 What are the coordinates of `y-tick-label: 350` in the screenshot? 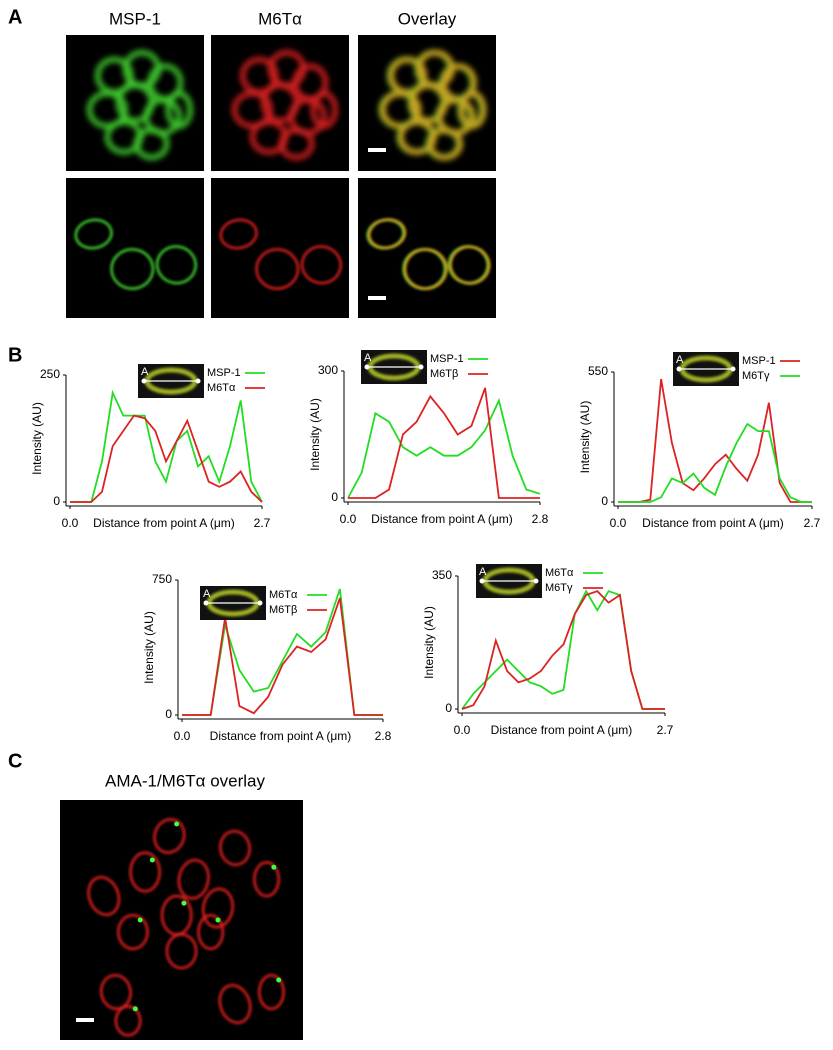 It's located at (442, 575).